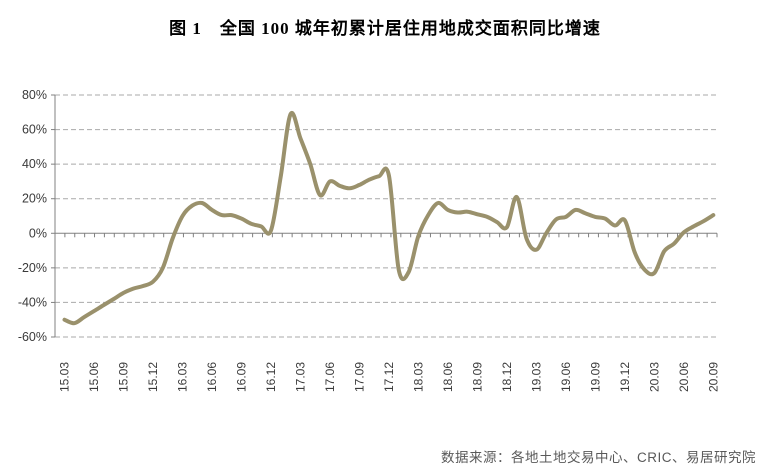 This screenshot has width=770, height=475. I want to click on y-axis-label: 80%, so click(34, 95).